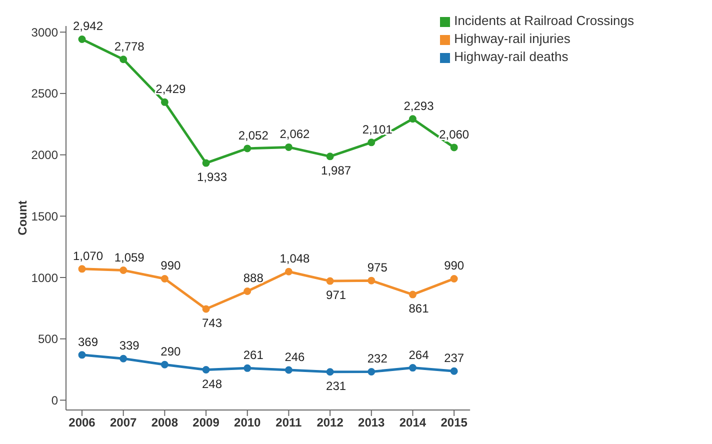 This screenshot has width=712, height=444. Describe the element at coordinates (48, 339) in the screenshot. I see `y-tick-label: 500` at that location.